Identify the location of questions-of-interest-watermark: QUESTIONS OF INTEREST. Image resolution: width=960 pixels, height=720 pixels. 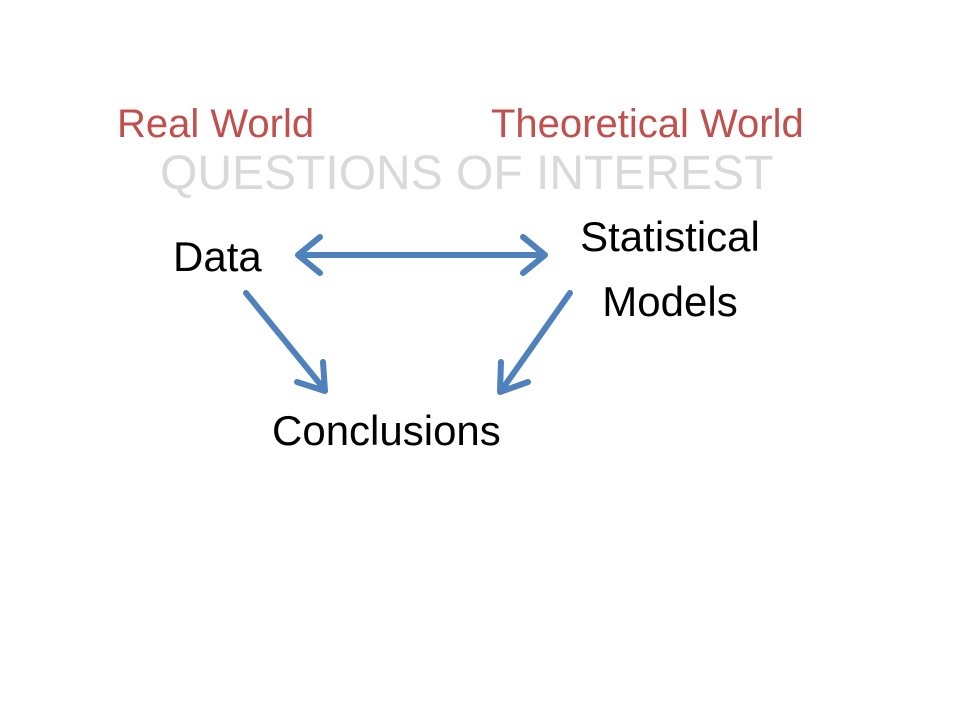
(467, 173).